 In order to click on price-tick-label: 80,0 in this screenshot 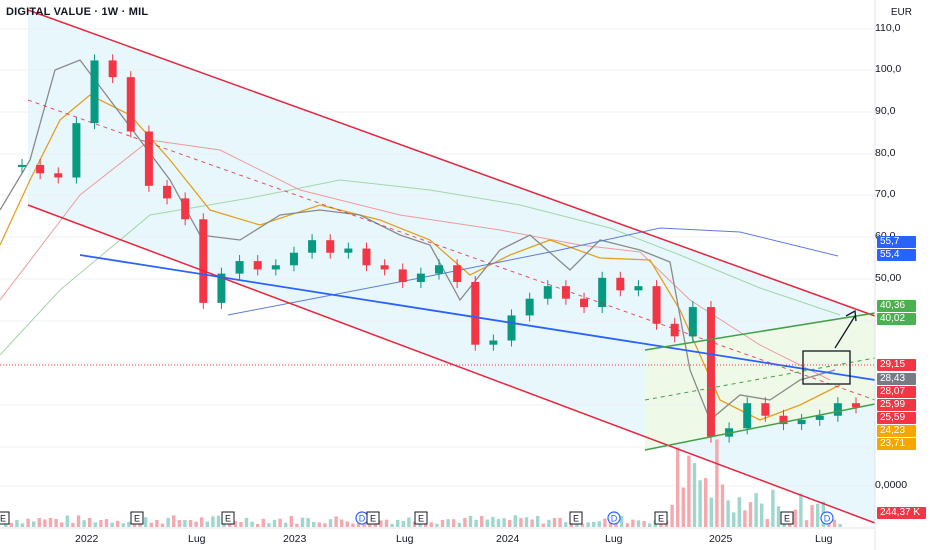, I will do `click(885, 153)`.